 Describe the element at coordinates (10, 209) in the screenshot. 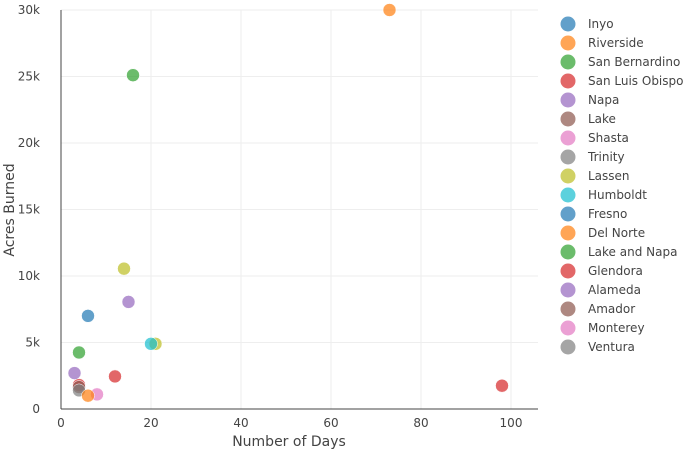

I see `y-axis-title: Acres Burned` at that location.